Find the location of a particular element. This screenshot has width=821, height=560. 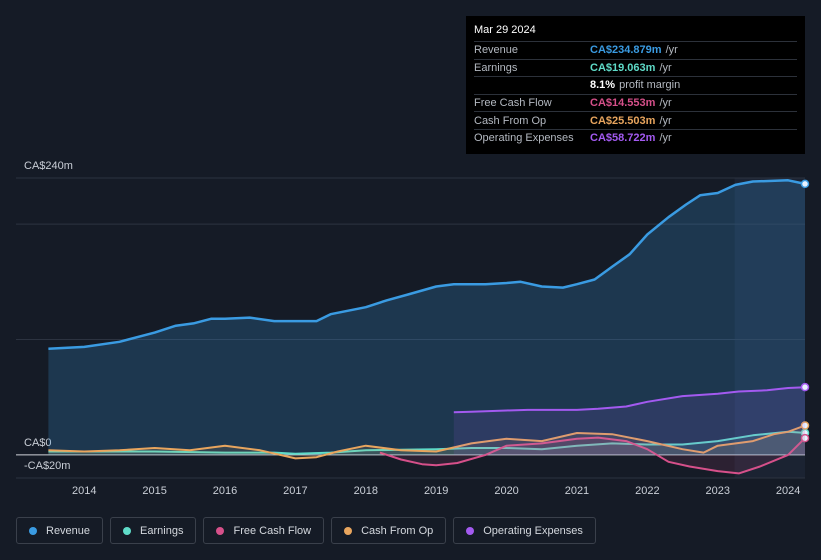

tooltip-label: Earnings is located at coordinates (496, 67).